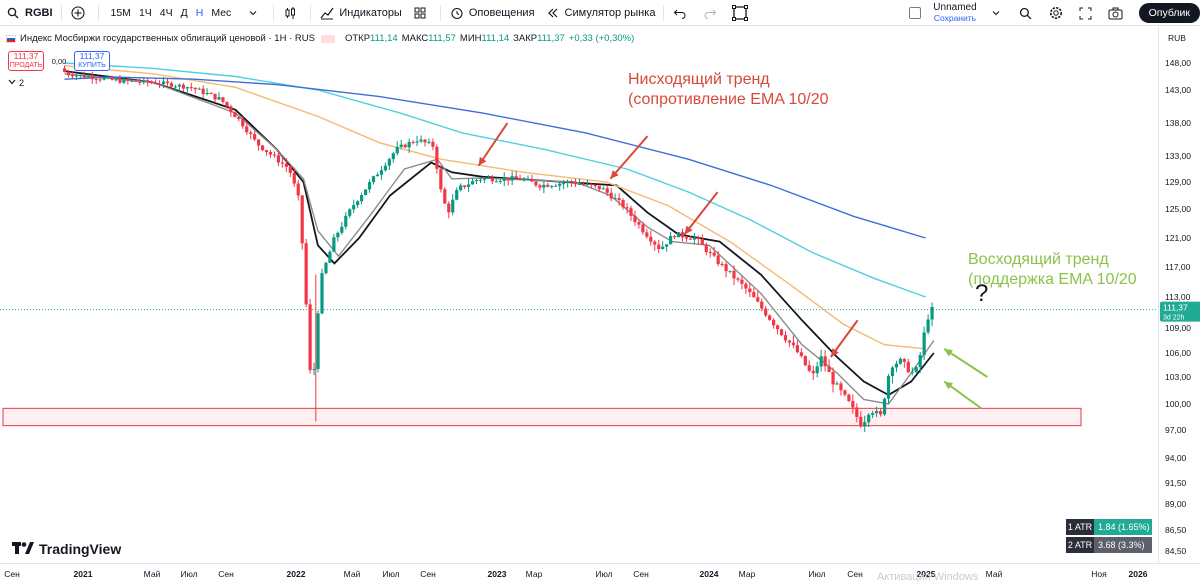 The image size is (1200, 582). I want to click on indicators-button: Индикаторы, so click(360, 13).